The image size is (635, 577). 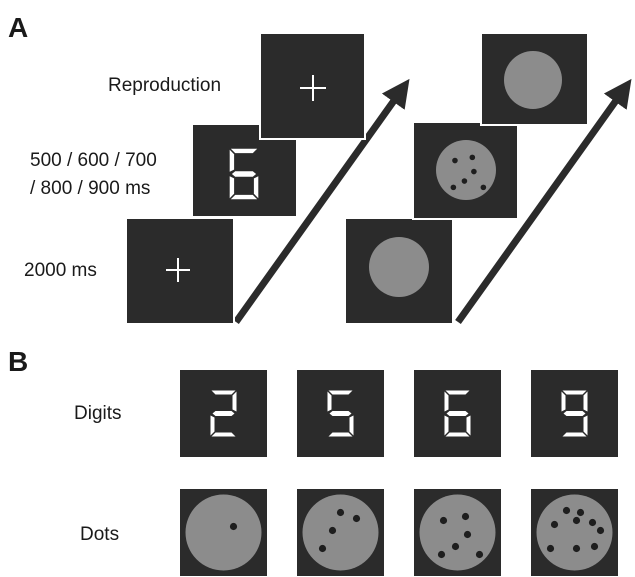 I want to click on digits-row-label: Digits, so click(x=98, y=413).